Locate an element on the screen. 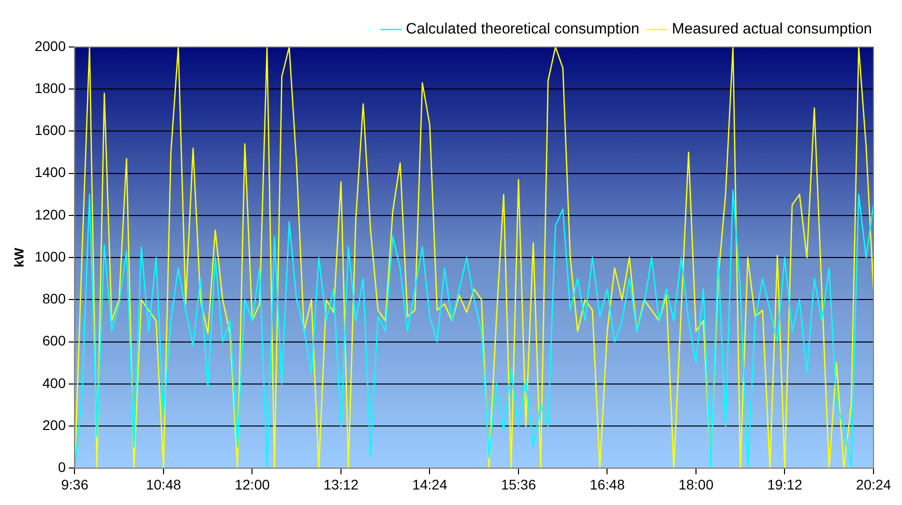 The width and height of the screenshot is (902, 505). x-tick-label: 10:48 is located at coordinates (164, 484).